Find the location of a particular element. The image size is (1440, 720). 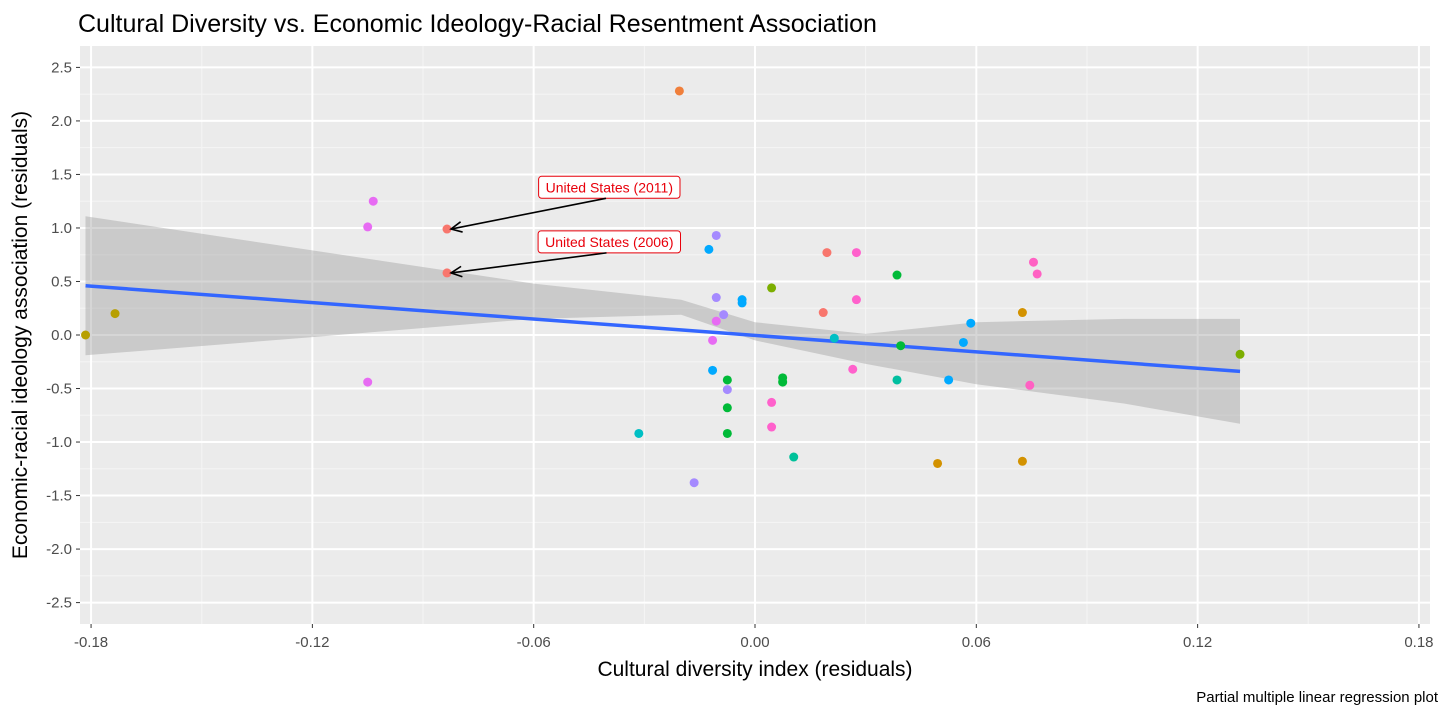

regression-line-layer is located at coordinates (663, 329).